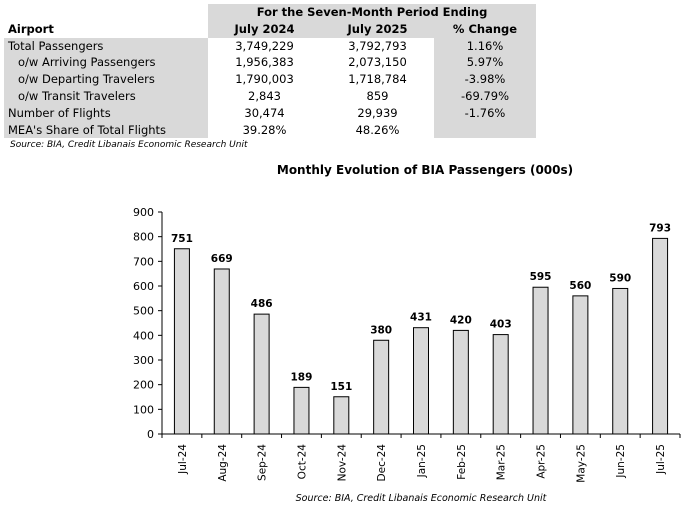 The image size is (692, 515). Describe the element at coordinates (223, 463) in the screenshot. I see `x-tick-label-Aug-24: Aug-24` at that location.